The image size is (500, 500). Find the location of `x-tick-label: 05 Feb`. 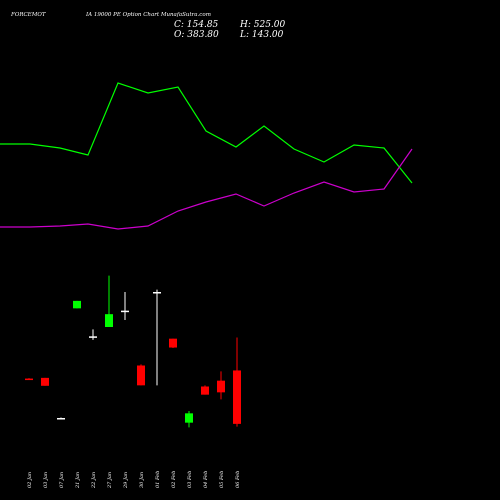

x-tick-label: 05 Feb is located at coordinates (222, 479).